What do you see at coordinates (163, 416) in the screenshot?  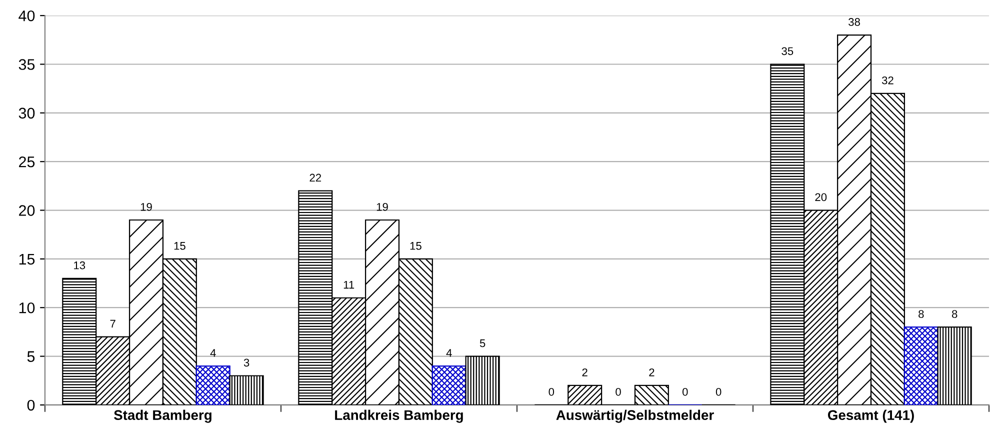 I see `x-tick-label: Stadt Bamberg` at bounding box center [163, 416].